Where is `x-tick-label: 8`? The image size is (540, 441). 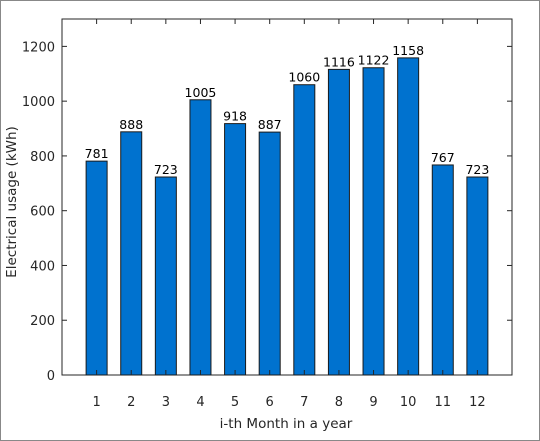 x-tick-label: 8 is located at coordinates (339, 402).